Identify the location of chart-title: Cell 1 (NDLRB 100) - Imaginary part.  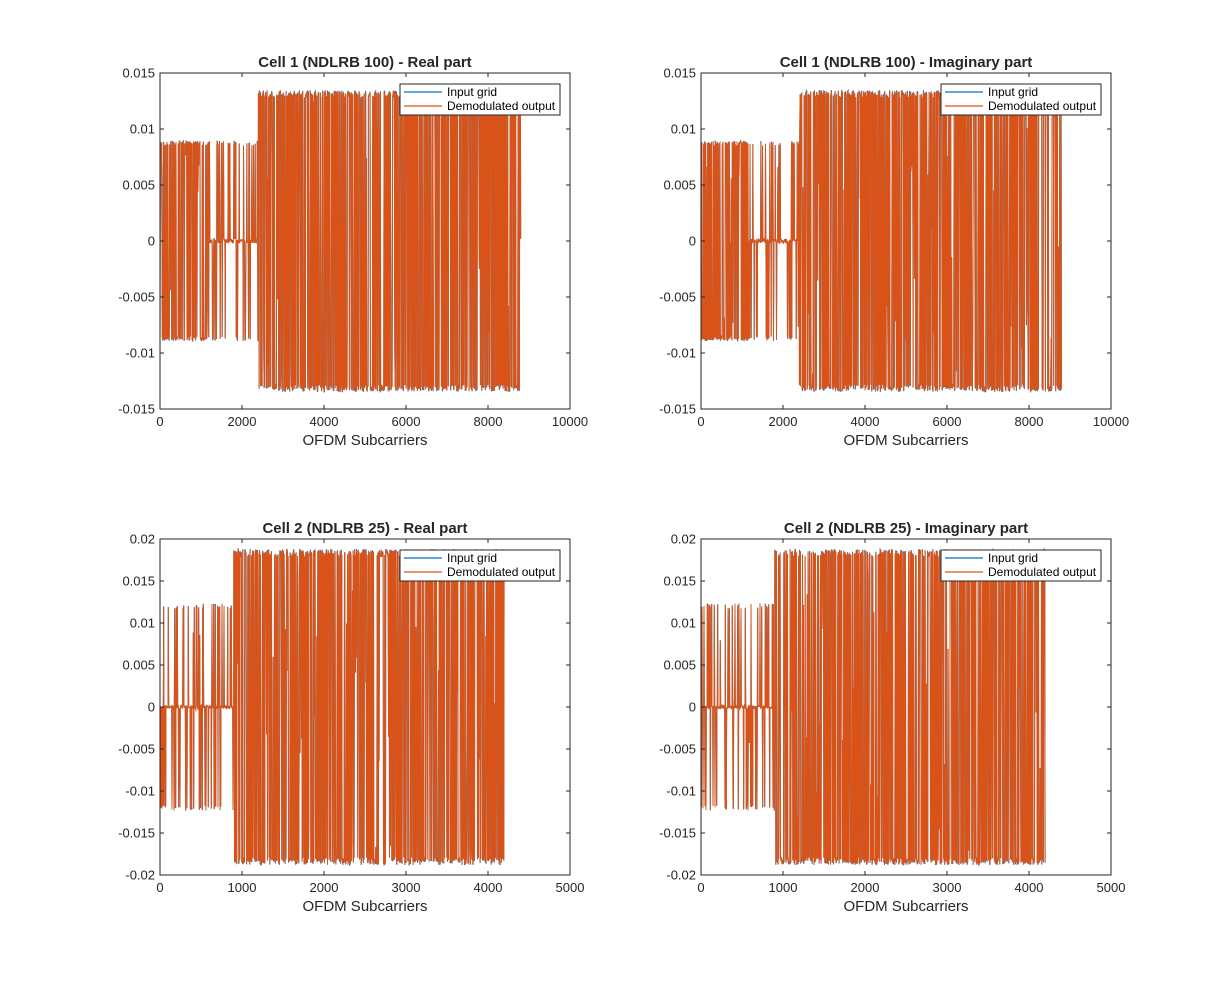
(906, 62).